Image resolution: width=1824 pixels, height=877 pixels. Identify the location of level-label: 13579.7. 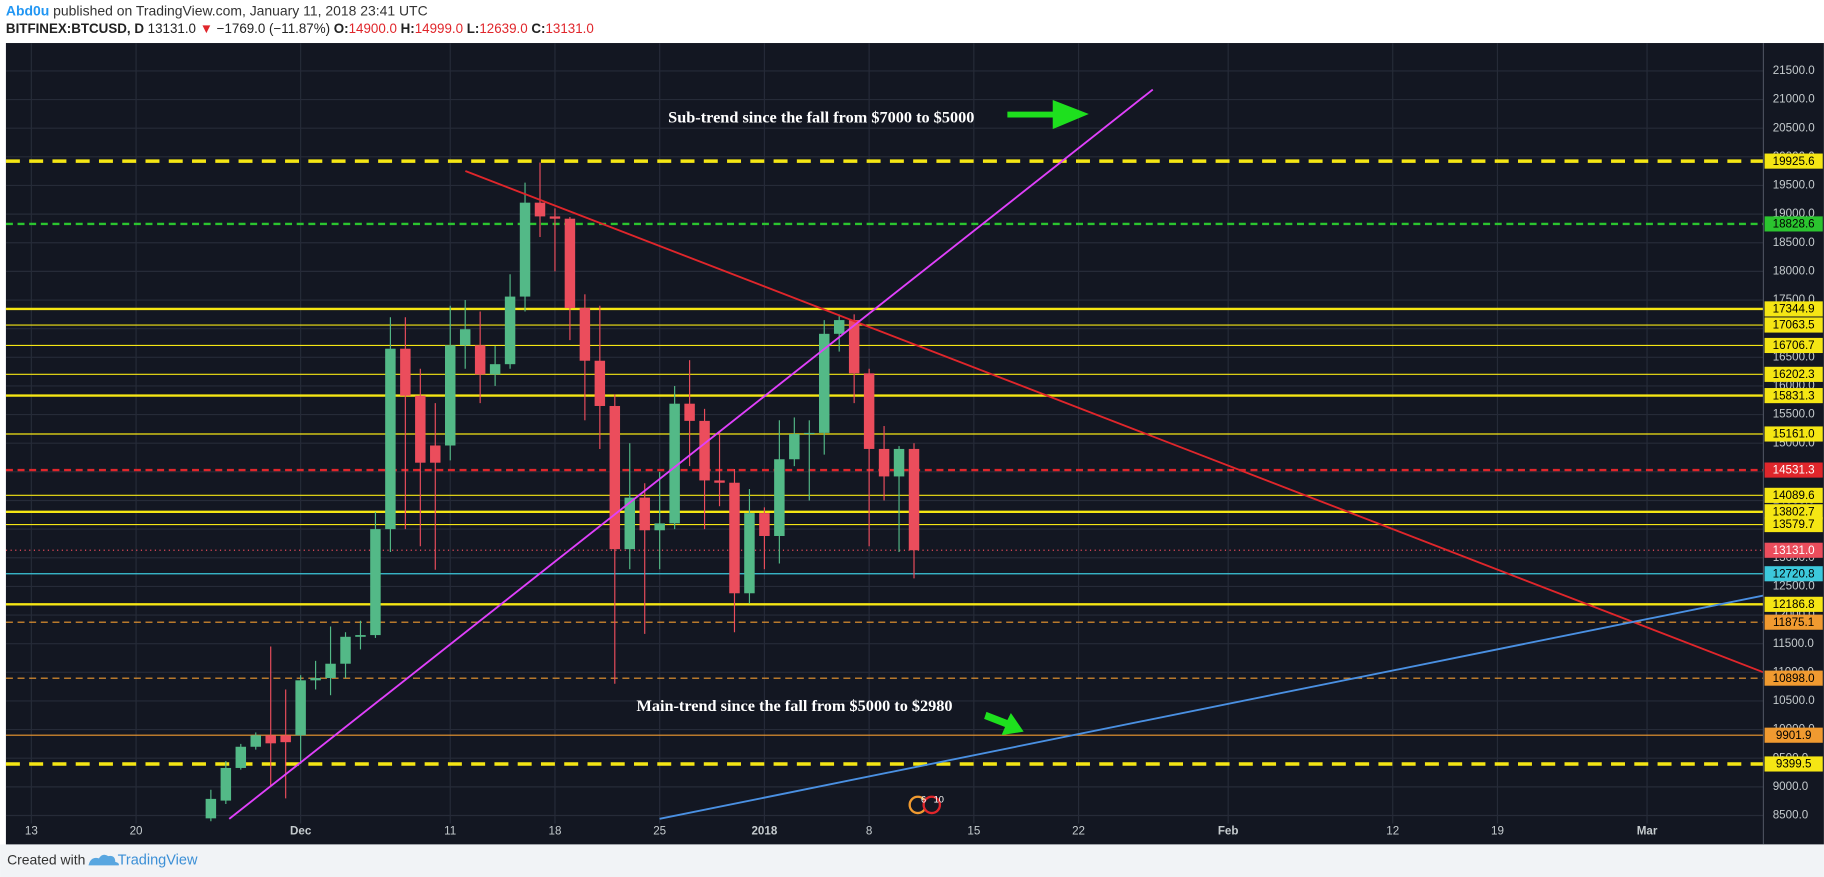
(1794, 524).